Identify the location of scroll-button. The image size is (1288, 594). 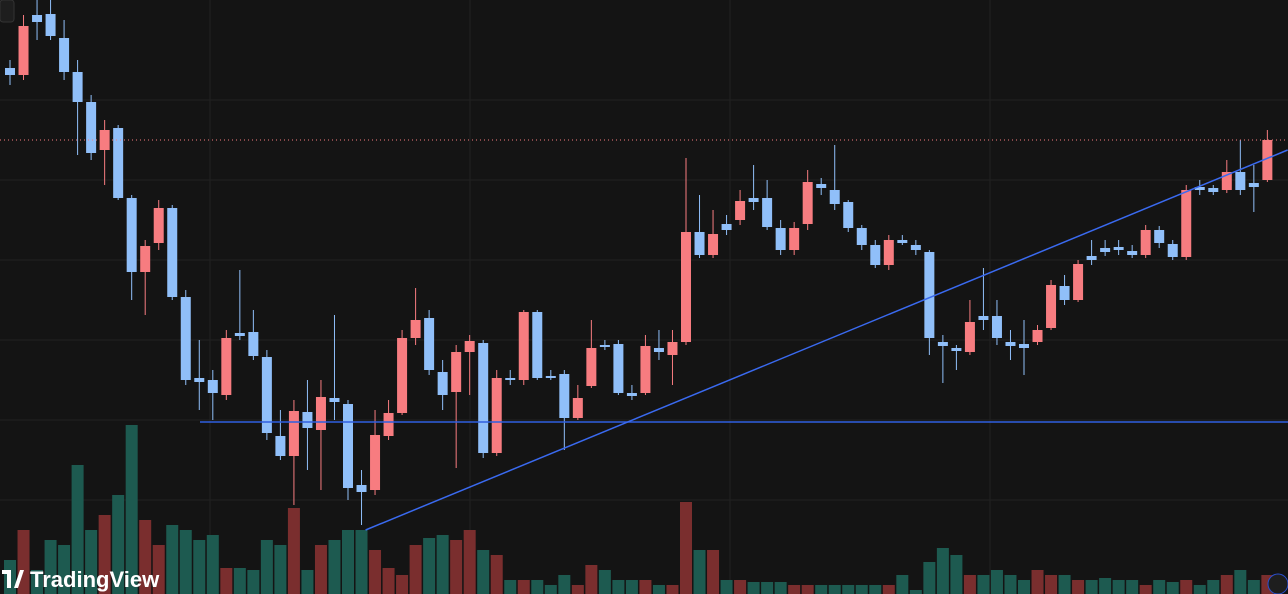
(7, 11).